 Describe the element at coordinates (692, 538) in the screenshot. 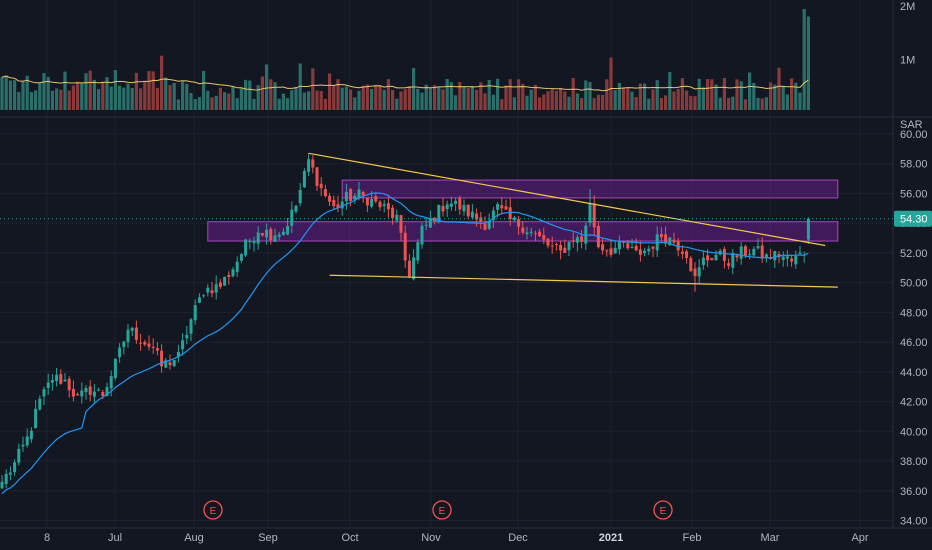

I see `time-tick-label: Feb` at that location.